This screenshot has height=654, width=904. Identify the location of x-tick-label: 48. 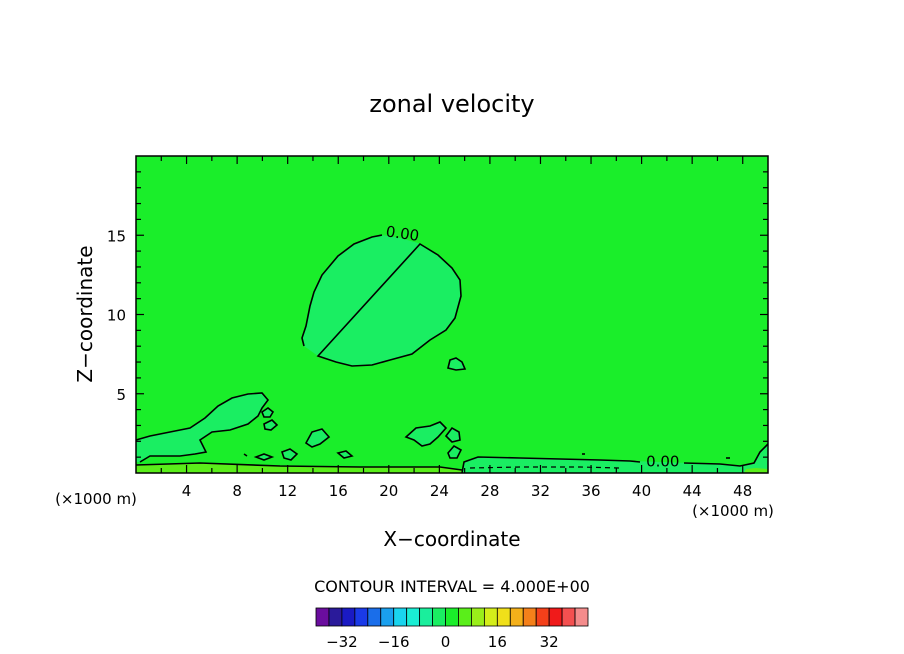
(742, 491).